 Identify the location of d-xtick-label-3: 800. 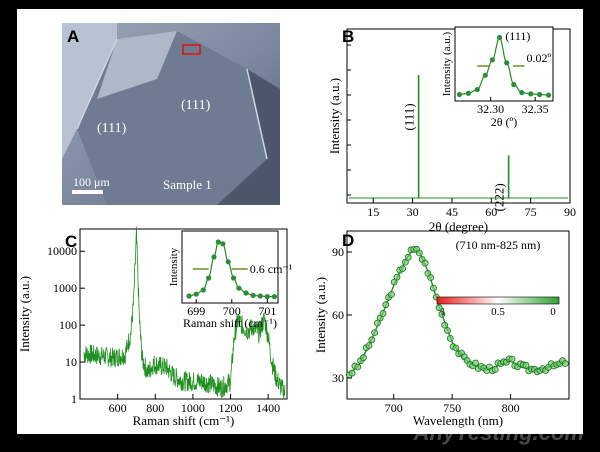
(511, 408).